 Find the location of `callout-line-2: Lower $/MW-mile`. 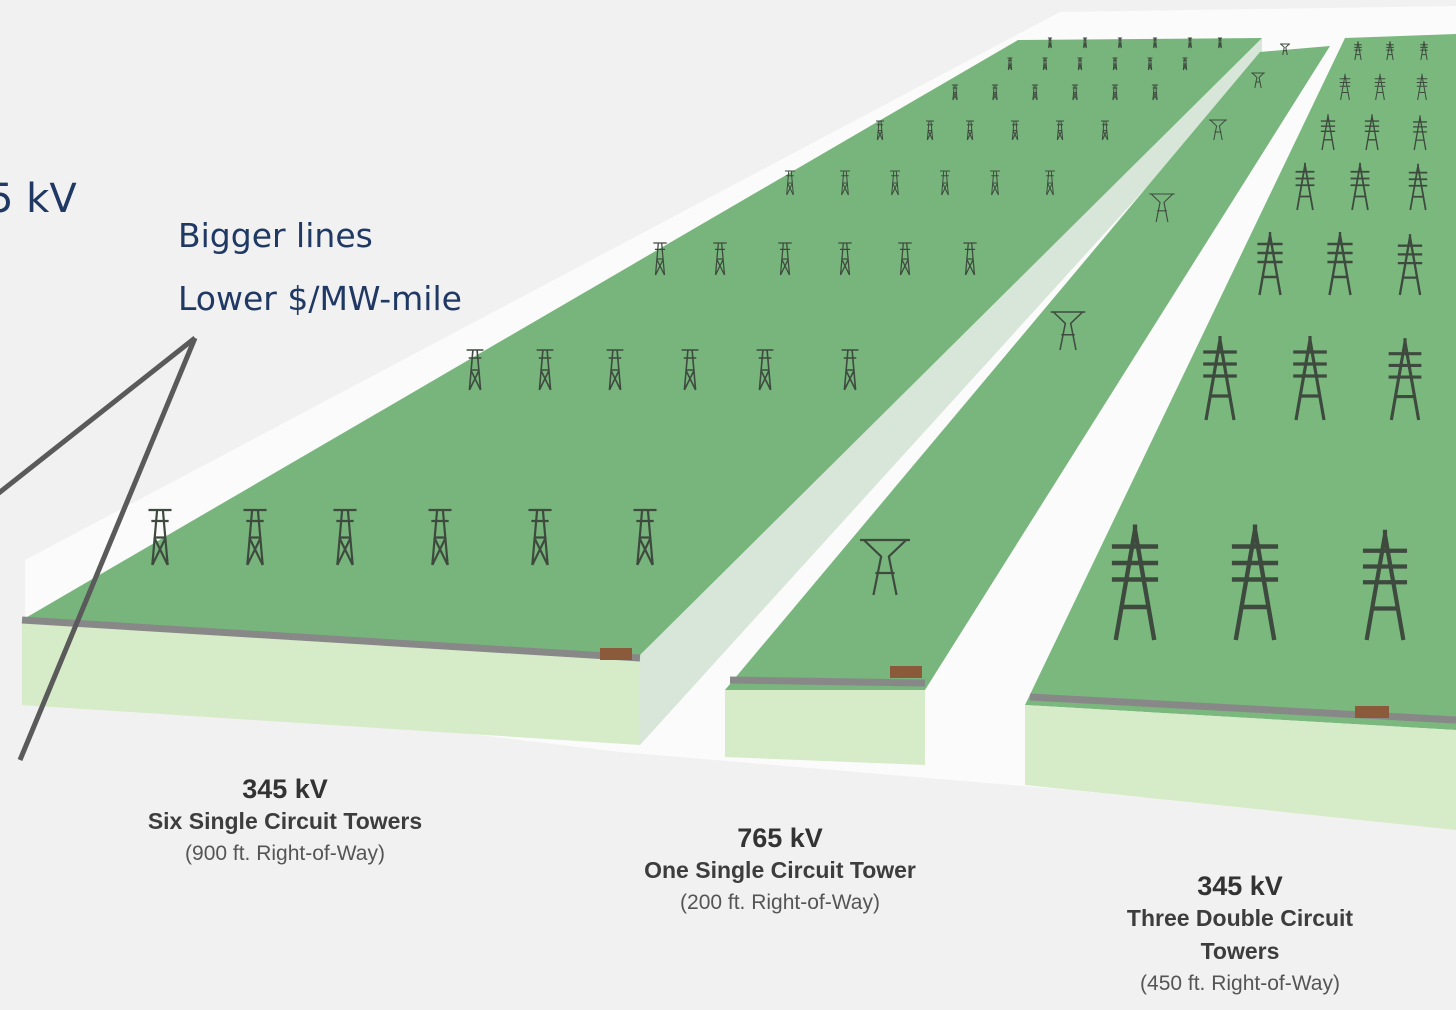

callout-line-2: Lower $/MW-mile is located at coordinates (320, 298).